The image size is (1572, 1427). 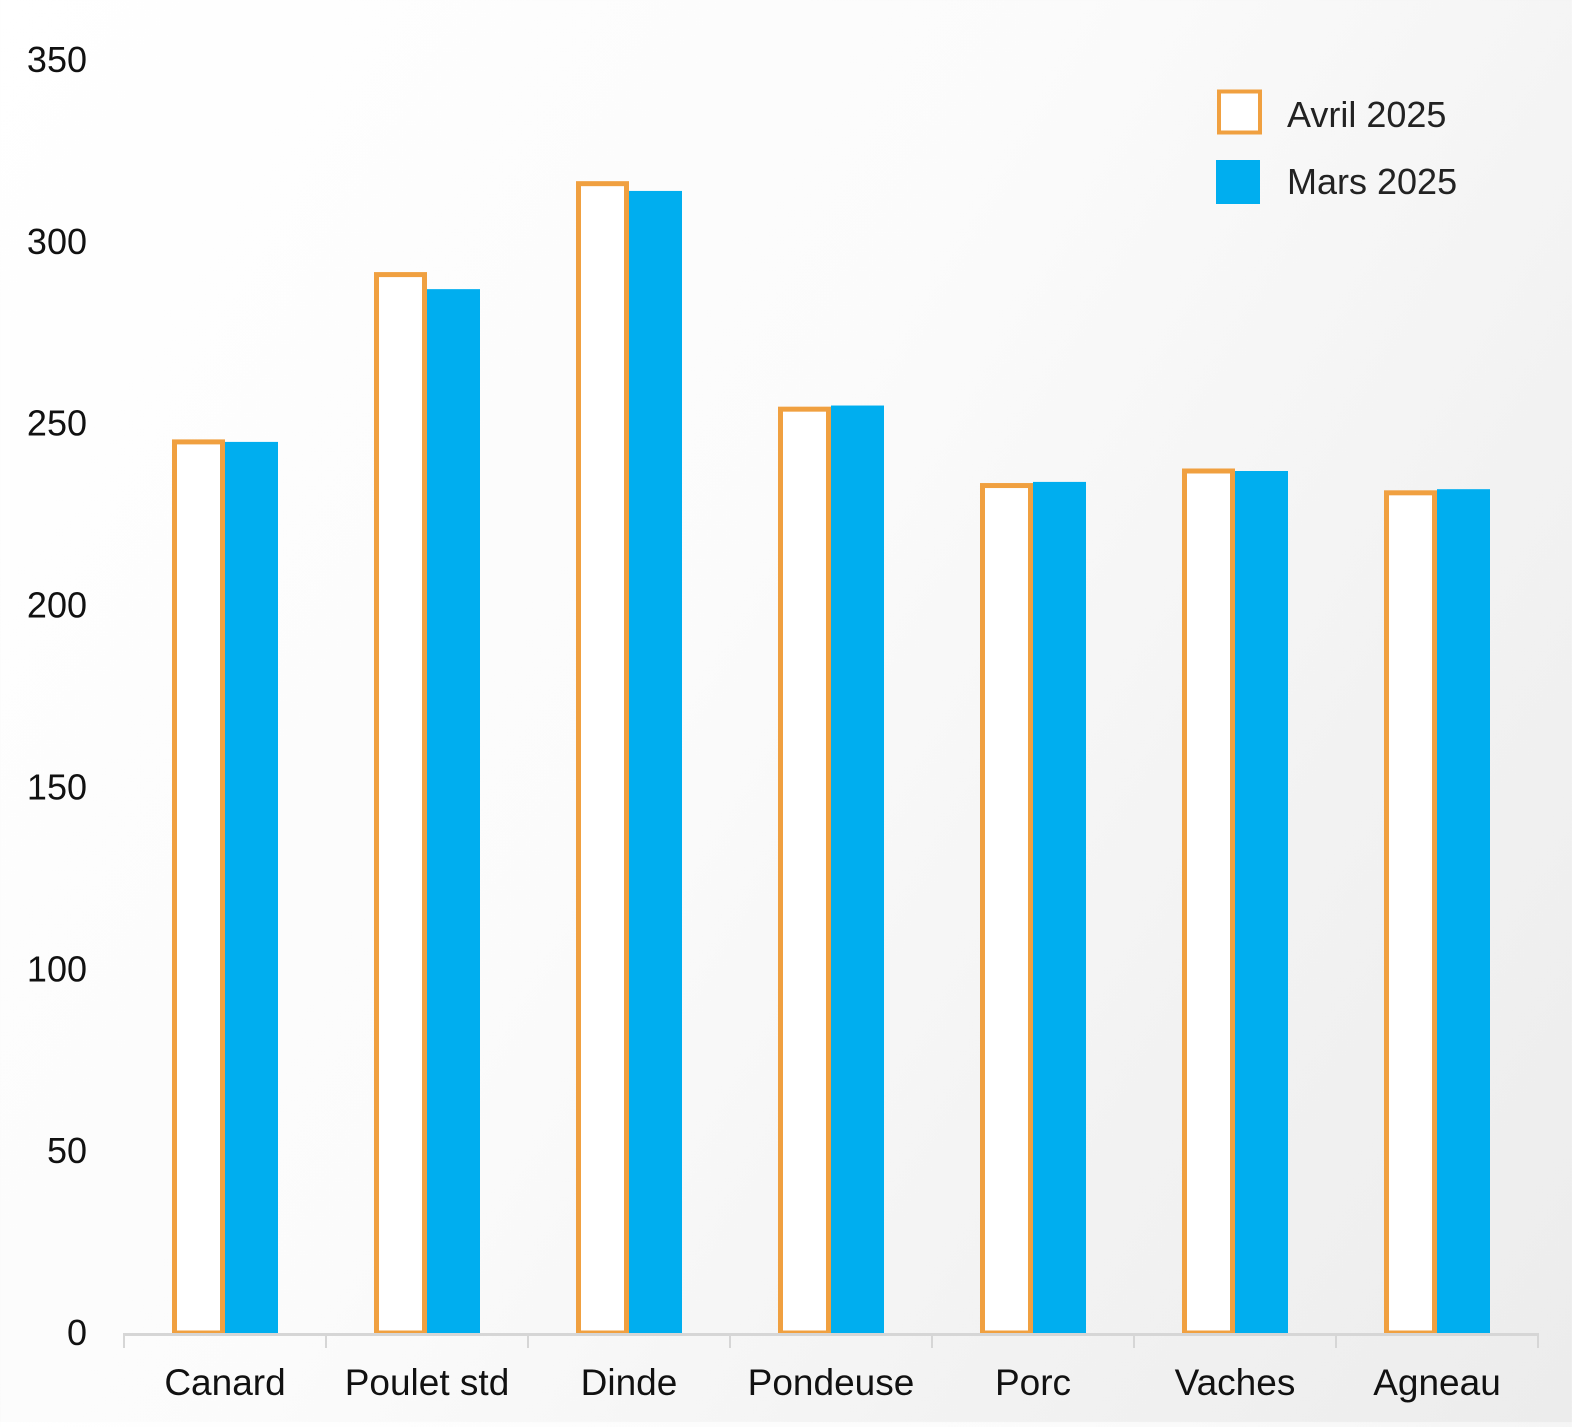 I want to click on x-tick-label: Pondeuse, so click(x=831, y=1382).